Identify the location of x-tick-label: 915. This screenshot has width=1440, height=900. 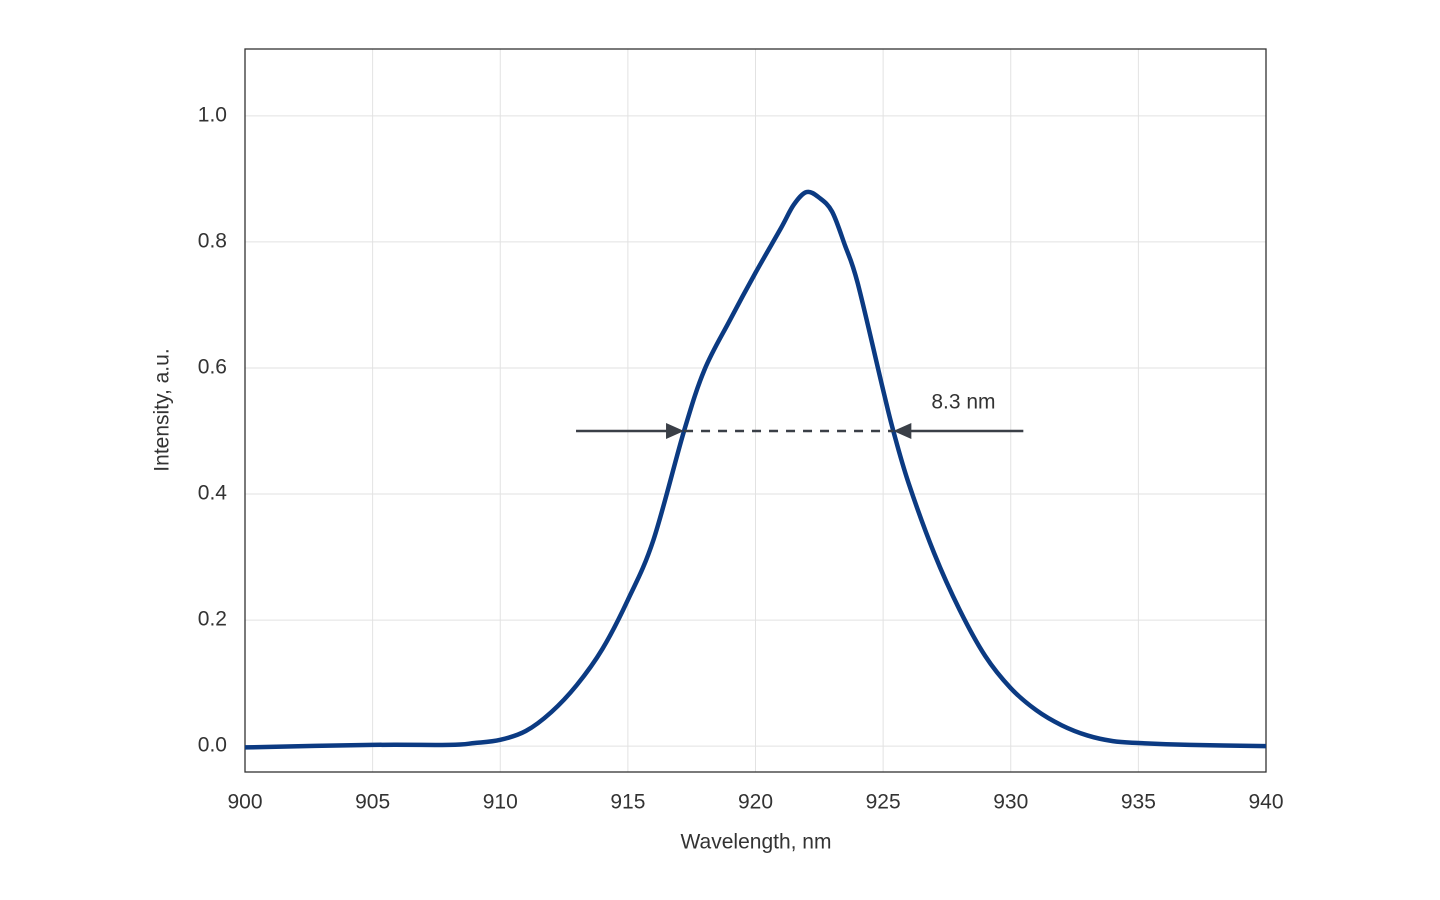
(627, 802).